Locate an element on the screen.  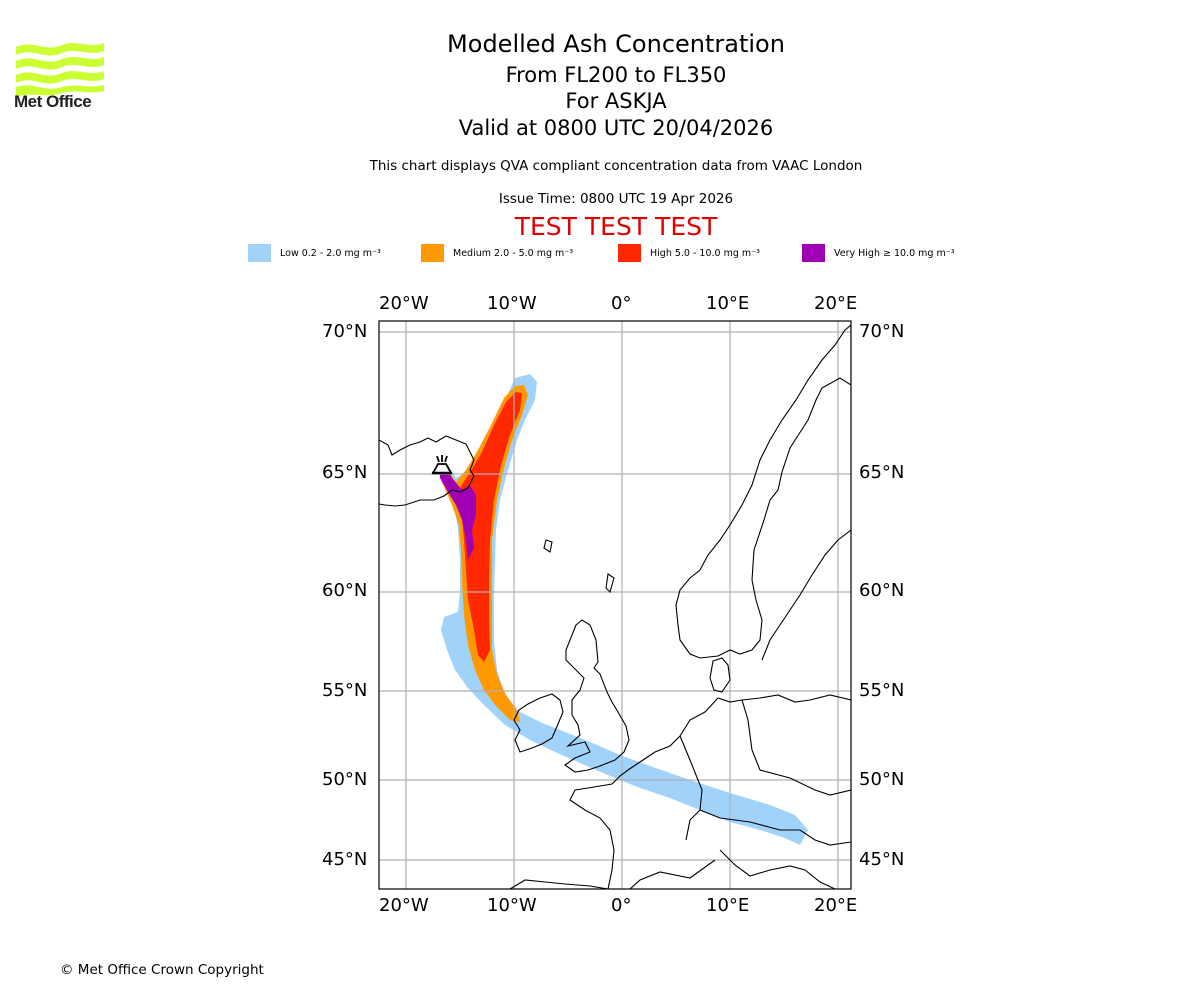
border-france-germany is located at coordinates (691, 788).